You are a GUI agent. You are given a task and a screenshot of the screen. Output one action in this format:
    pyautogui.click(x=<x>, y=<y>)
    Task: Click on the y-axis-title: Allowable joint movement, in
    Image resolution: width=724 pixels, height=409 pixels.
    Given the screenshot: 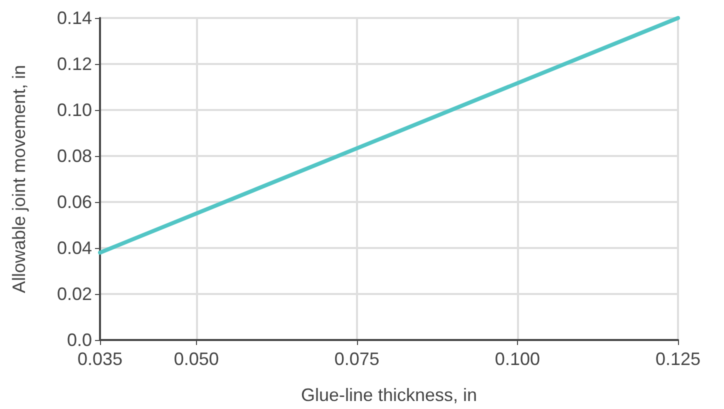 What is the action you would take?
    pyautogui.click(x=19, y=179)
    